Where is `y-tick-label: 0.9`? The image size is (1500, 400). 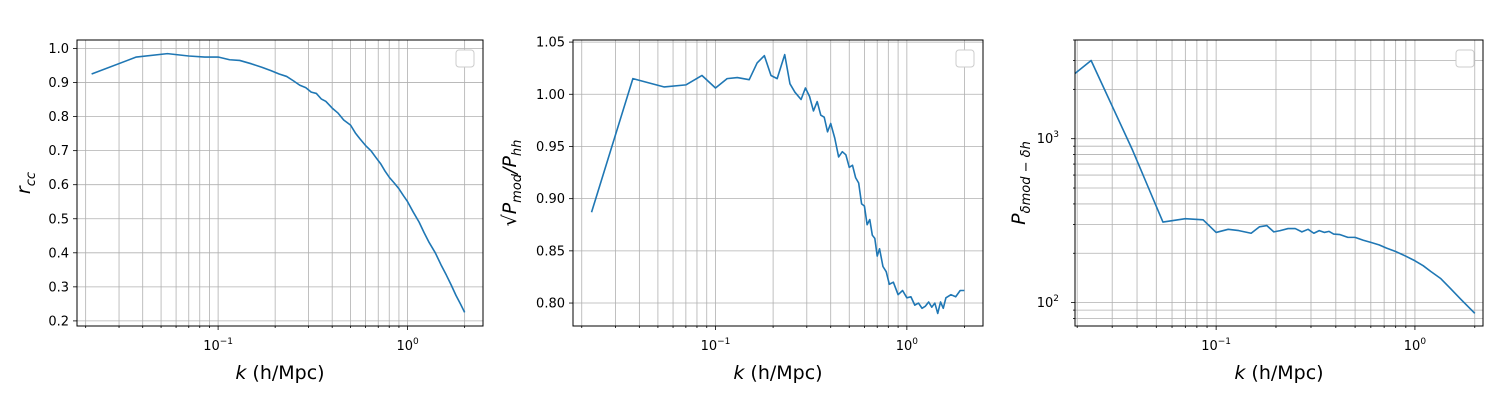 y-tick-label: 0.9 is located at coordinates (58, 83).